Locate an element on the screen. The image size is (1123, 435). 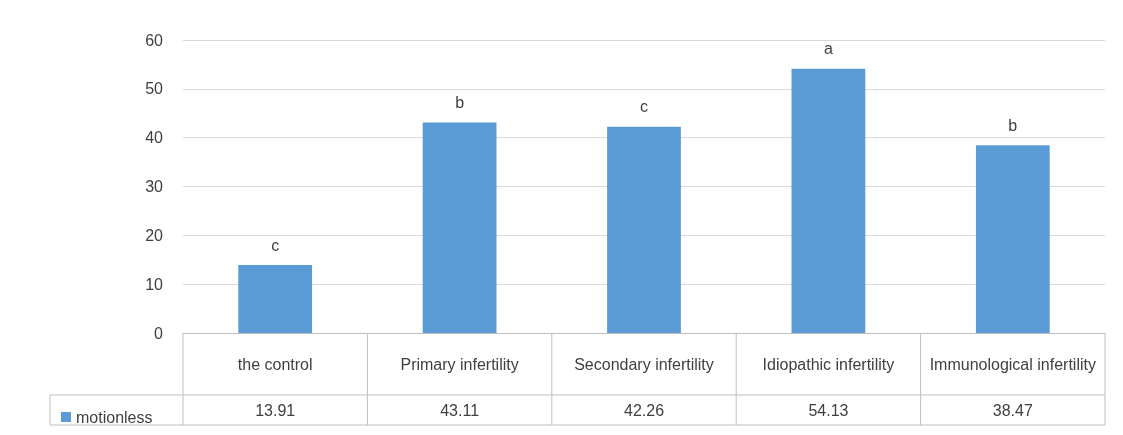
data-label: 13.91 is located at coordinates (275, 410).